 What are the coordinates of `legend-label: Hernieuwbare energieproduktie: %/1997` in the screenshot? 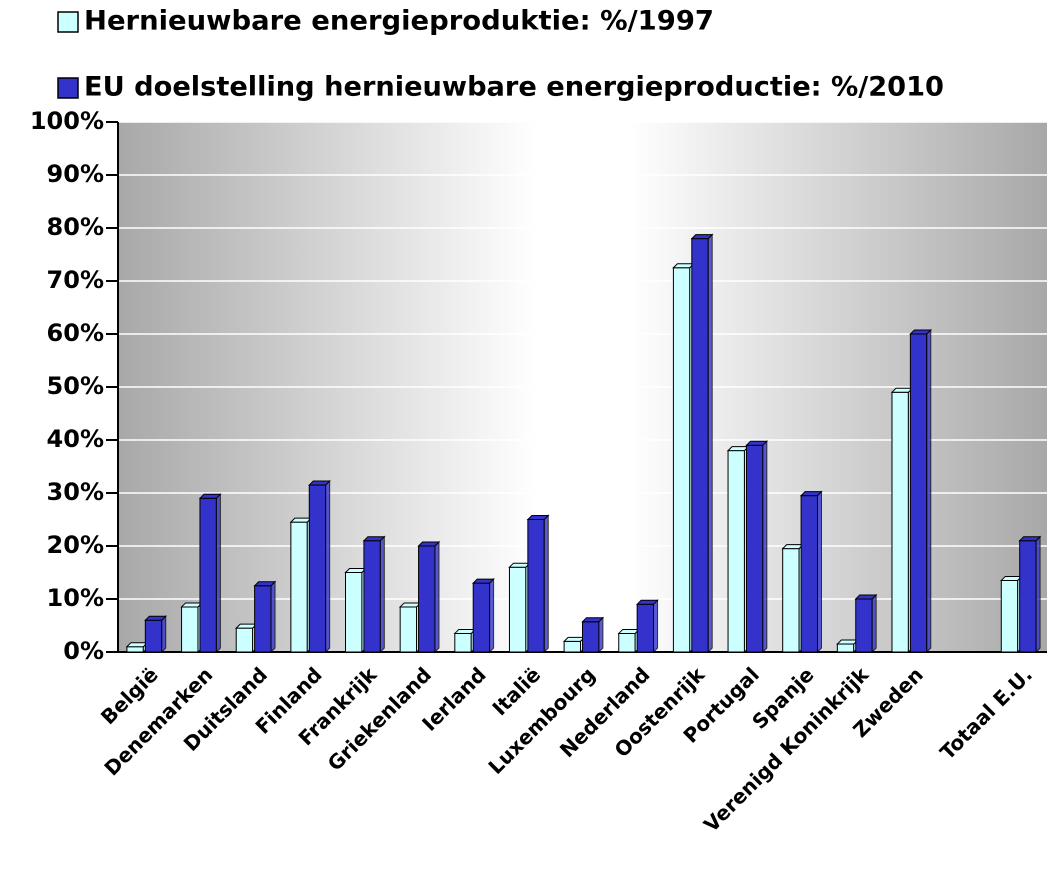 It's located at (399, 21).